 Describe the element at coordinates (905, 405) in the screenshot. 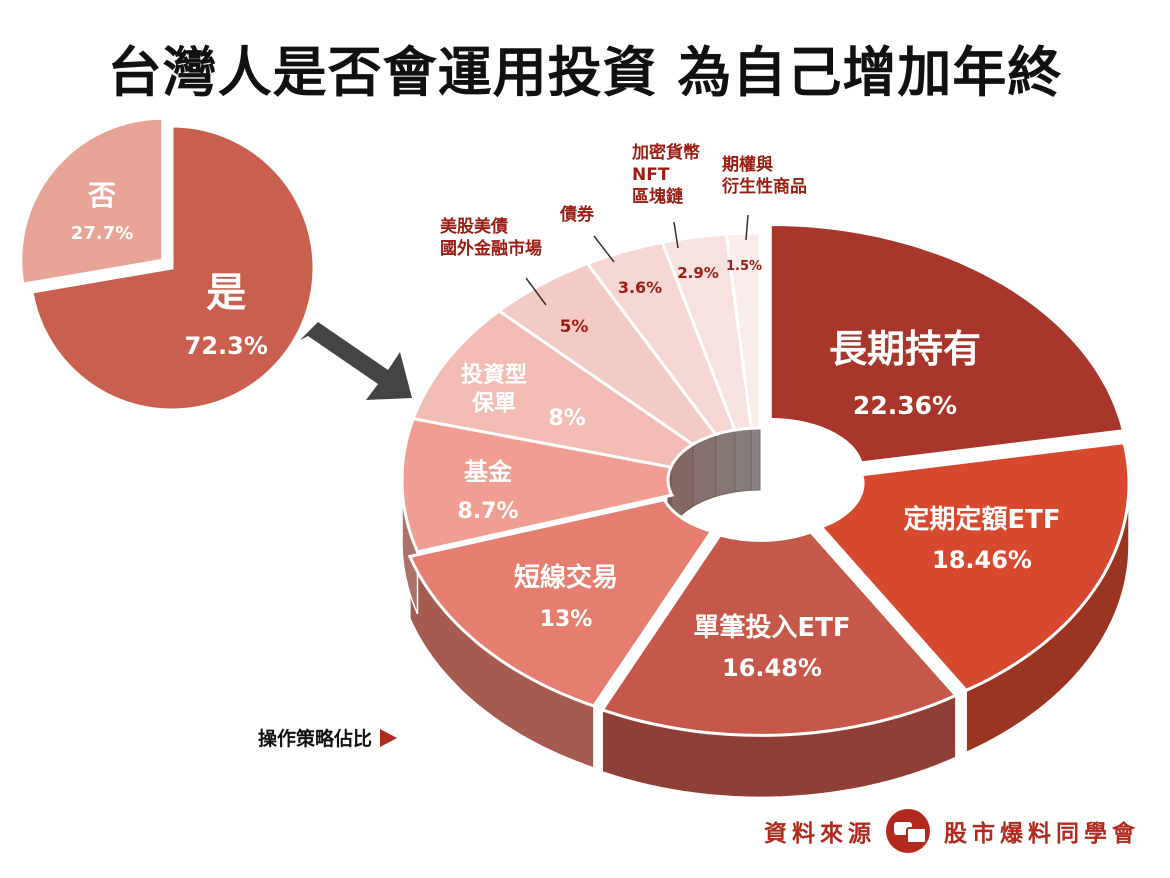

I see `donut-slice-value-label: 22.36%` at that location.